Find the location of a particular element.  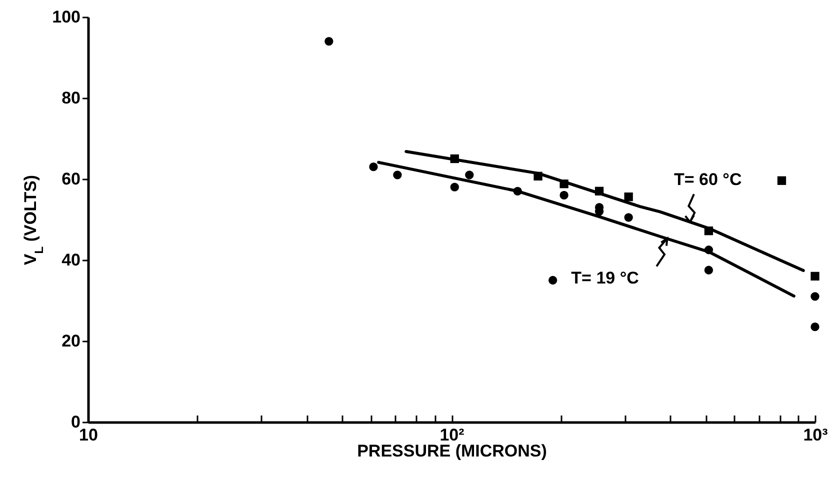

x-tick-label: 10² is located at coordinates (452, 435).